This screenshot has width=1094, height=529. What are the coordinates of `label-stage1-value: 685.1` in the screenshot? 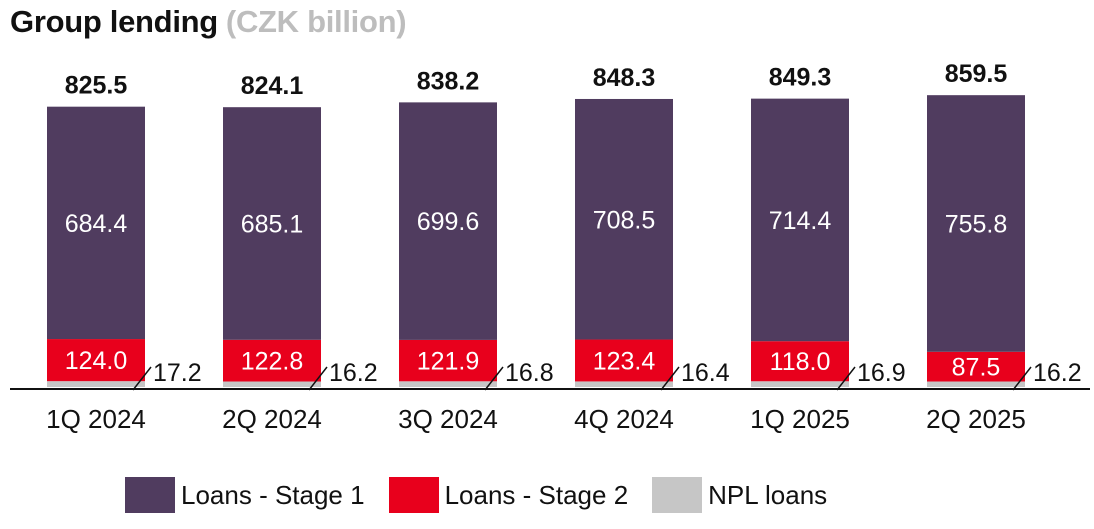 It's located at (272, 224).